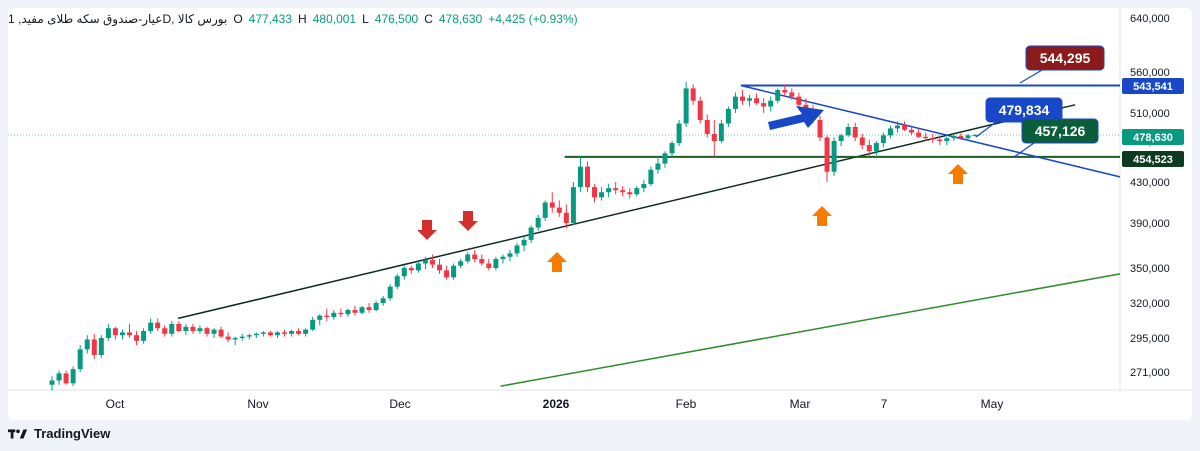  Describe the element at coordinates (396, 19) in the screenshot. I see `low-value: 476,500` at that location.